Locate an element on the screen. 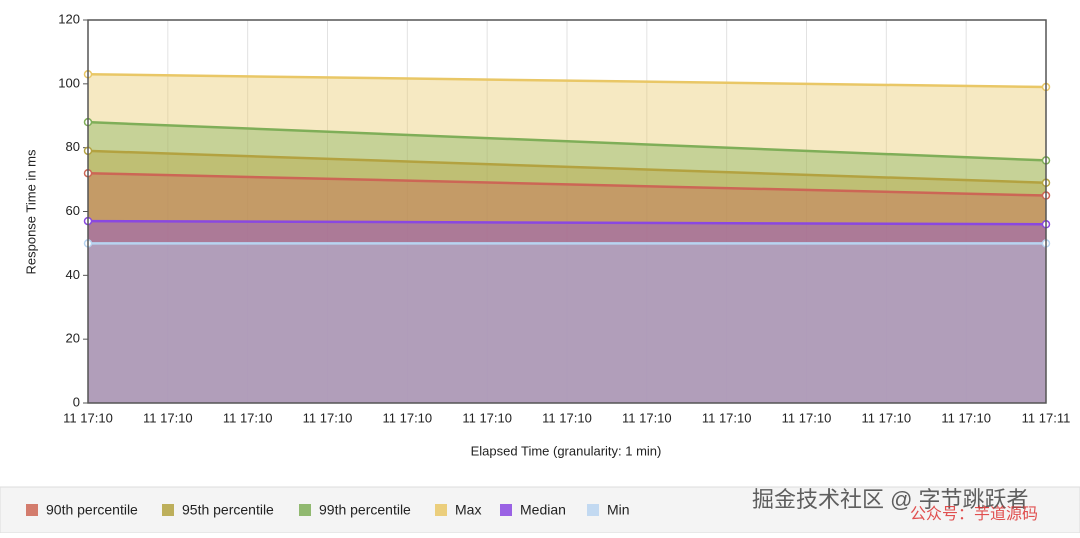 The width and height of the screenshot is (1080, 538). legend-label: 99th percentile is located at coordinates (365, 510).